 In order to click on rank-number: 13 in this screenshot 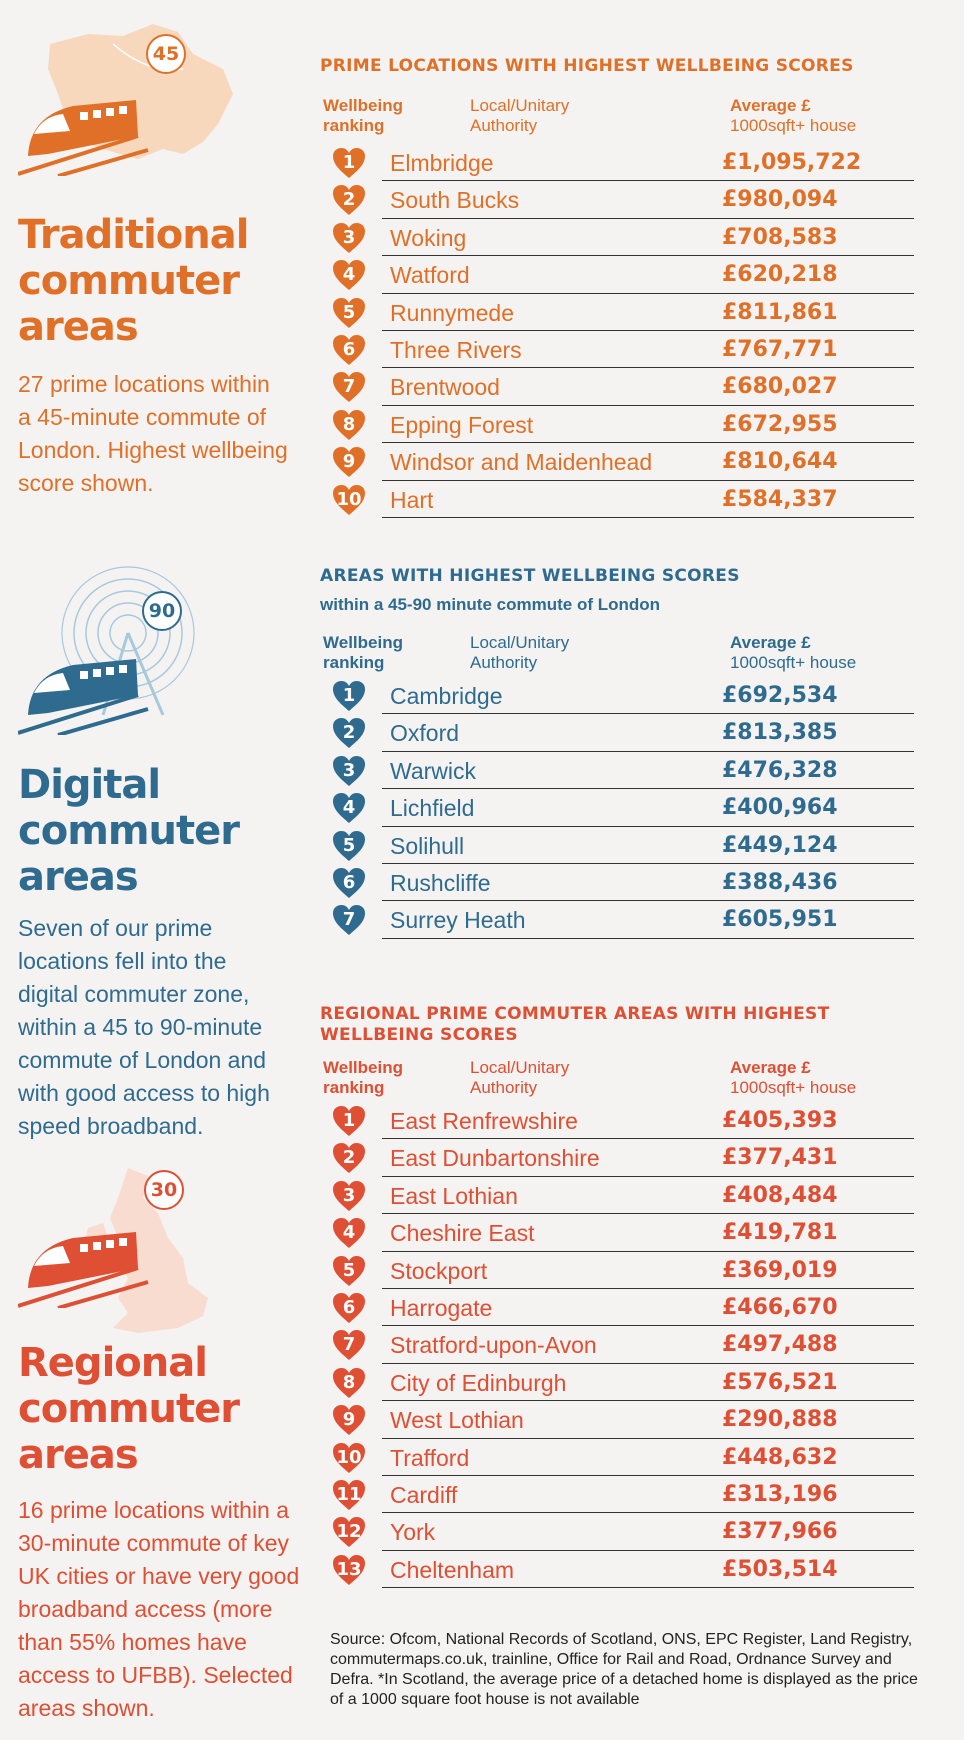, I will do `click(349, 1569)`.